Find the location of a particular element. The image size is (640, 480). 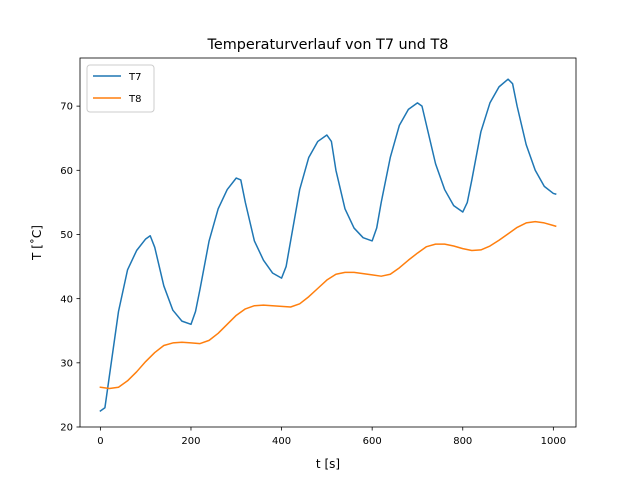

legend-box is located at coordinates (120, 88).